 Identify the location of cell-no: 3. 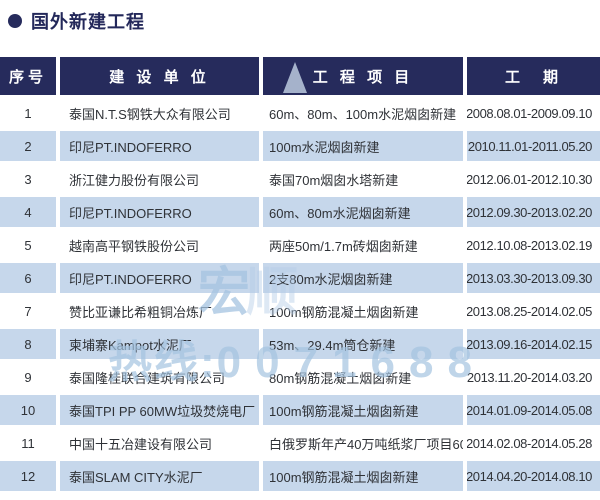
(28, 179).